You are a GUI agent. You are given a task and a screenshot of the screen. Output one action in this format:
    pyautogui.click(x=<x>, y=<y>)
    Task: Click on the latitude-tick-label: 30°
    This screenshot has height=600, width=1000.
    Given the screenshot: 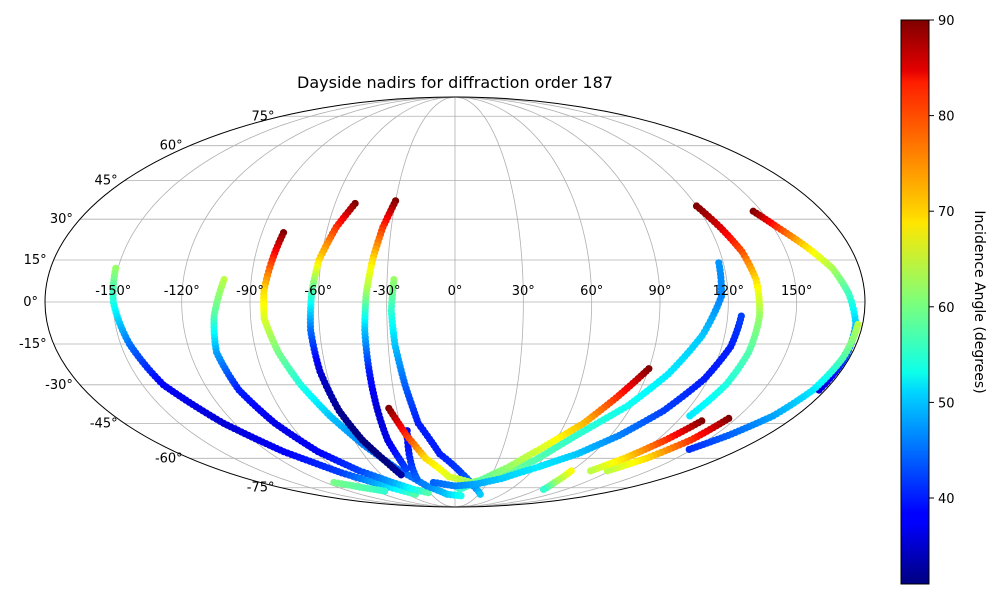 What is the action you would take?
    pyautogui.click(x=61, y=219)
    